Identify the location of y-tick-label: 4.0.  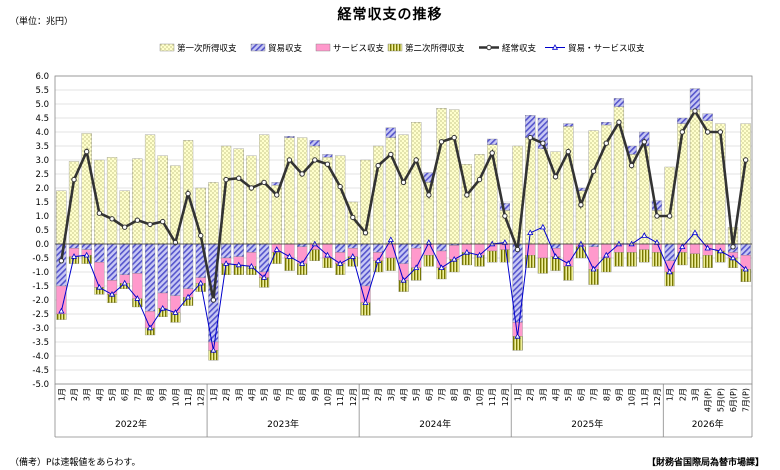
(42, 133).